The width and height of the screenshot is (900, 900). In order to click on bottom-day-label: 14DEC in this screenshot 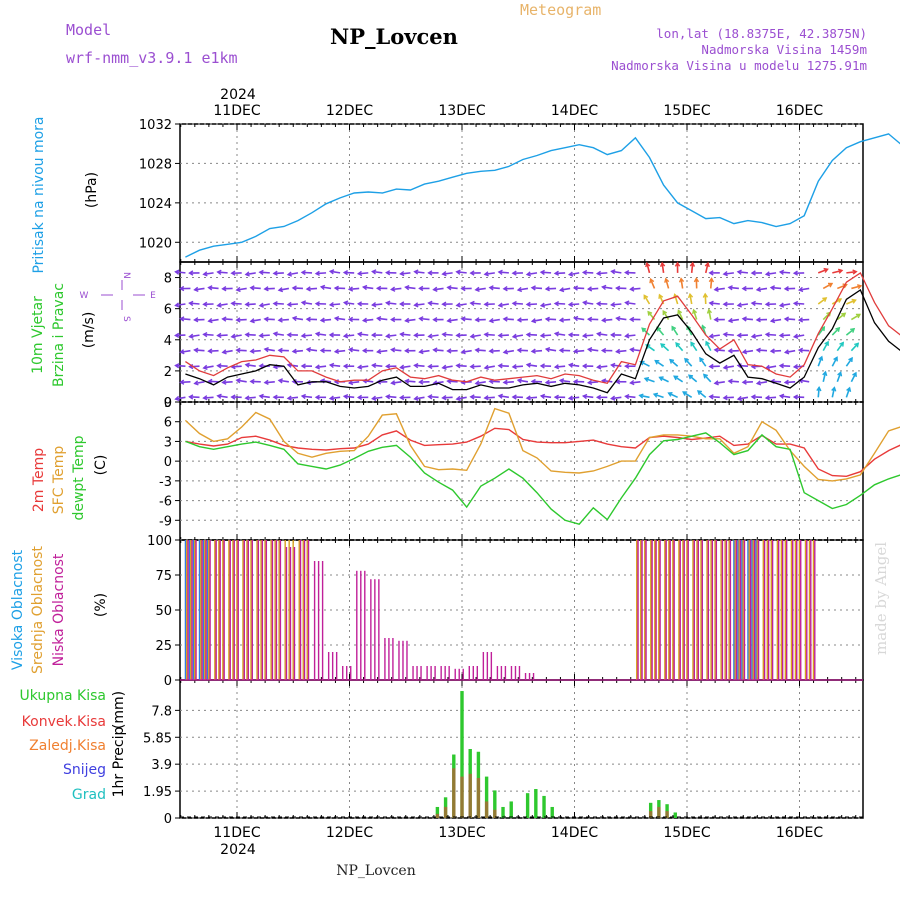, I will do `click(574, 833)`.